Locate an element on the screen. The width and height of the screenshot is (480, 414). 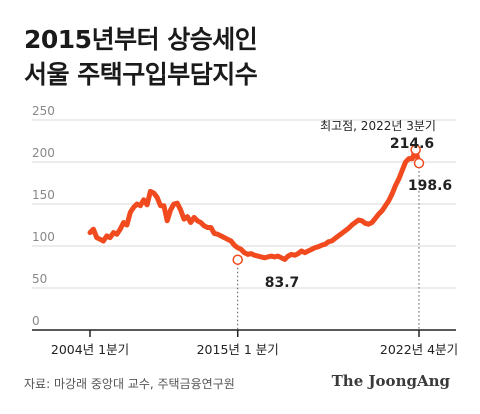
publisher-logo: The JoongAng is located at coordinates (390, 381).